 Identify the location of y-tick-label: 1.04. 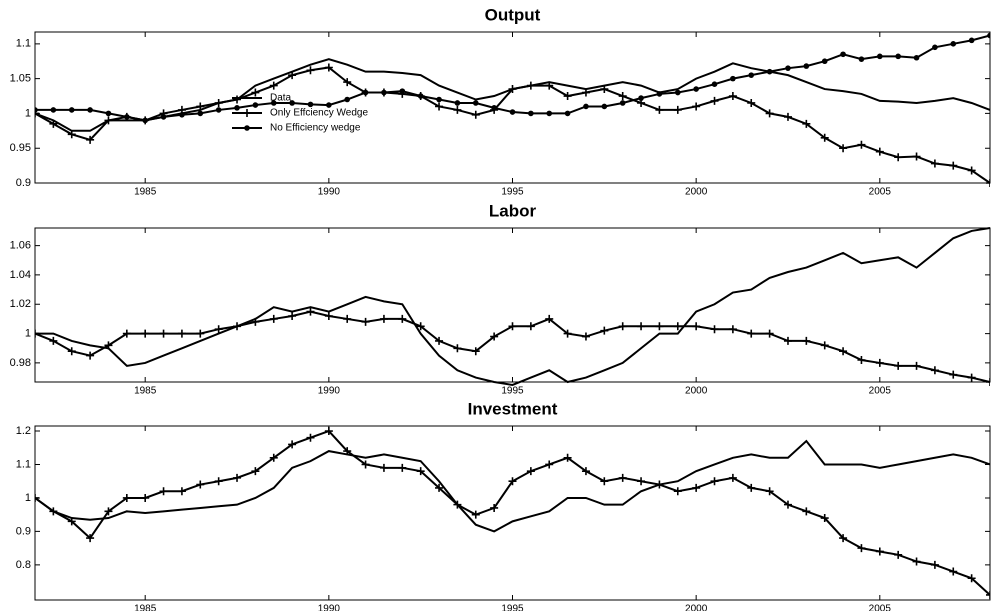
(20, 275).